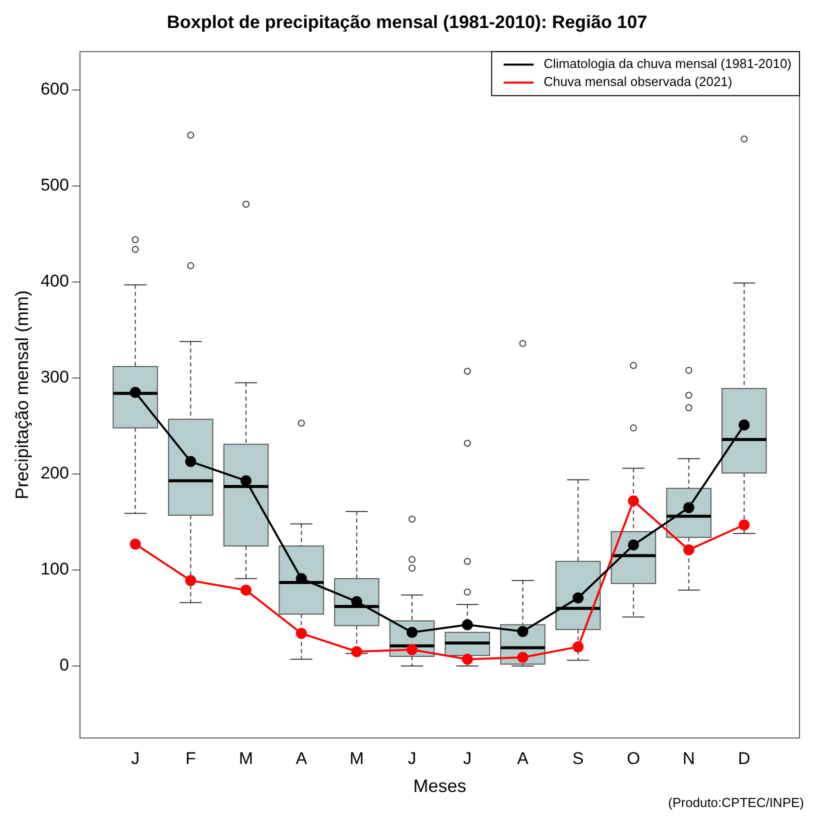 This screenshot has height=822, width=814. Describe the element at coordinates (54, 185) in the screenshot. I see `y-tick-label: 500` at that location.